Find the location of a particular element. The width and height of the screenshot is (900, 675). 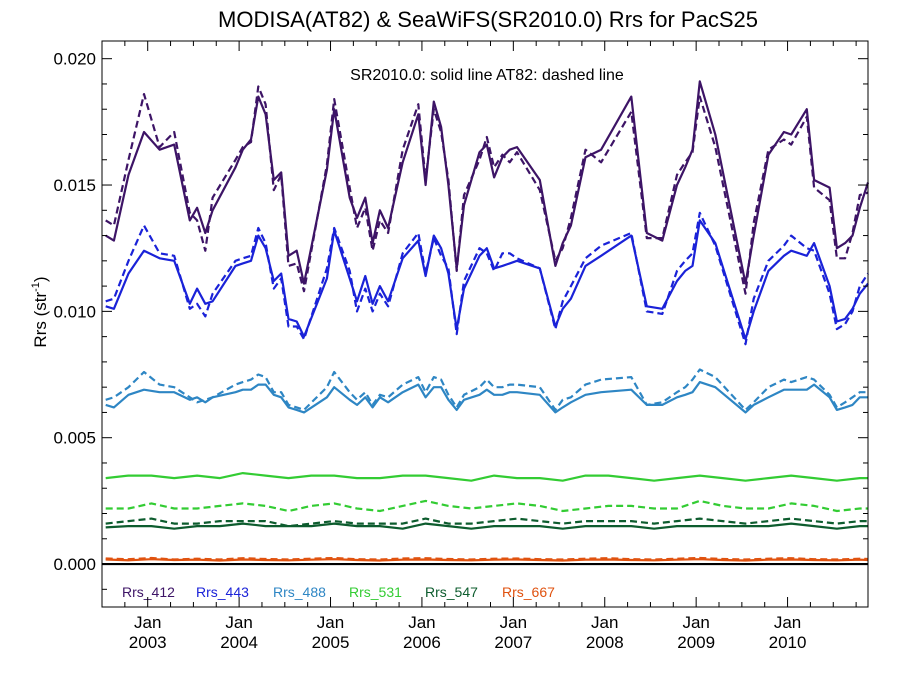

y-tick-label: 0.015 is located at coordinates (74, 185).